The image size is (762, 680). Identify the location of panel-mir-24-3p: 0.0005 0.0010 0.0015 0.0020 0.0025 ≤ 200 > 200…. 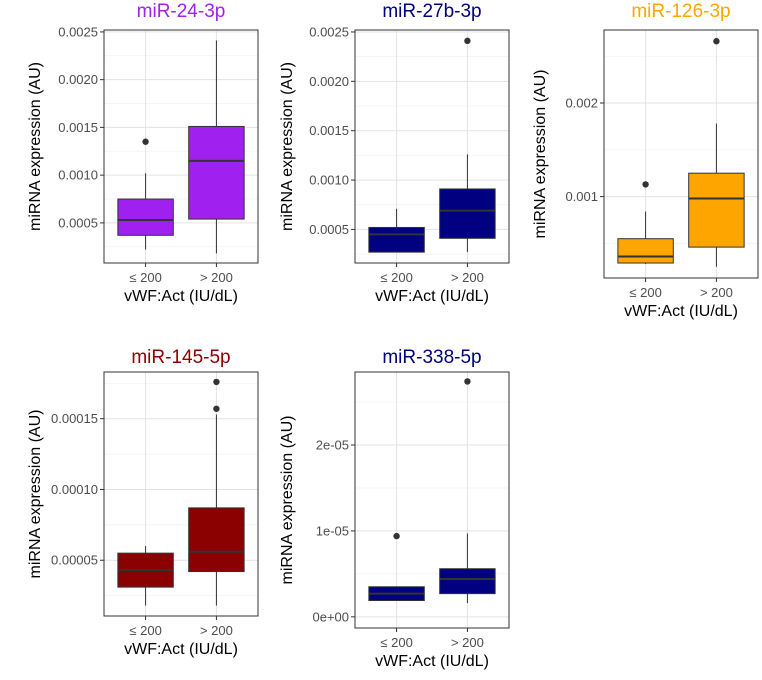
(143, 153).